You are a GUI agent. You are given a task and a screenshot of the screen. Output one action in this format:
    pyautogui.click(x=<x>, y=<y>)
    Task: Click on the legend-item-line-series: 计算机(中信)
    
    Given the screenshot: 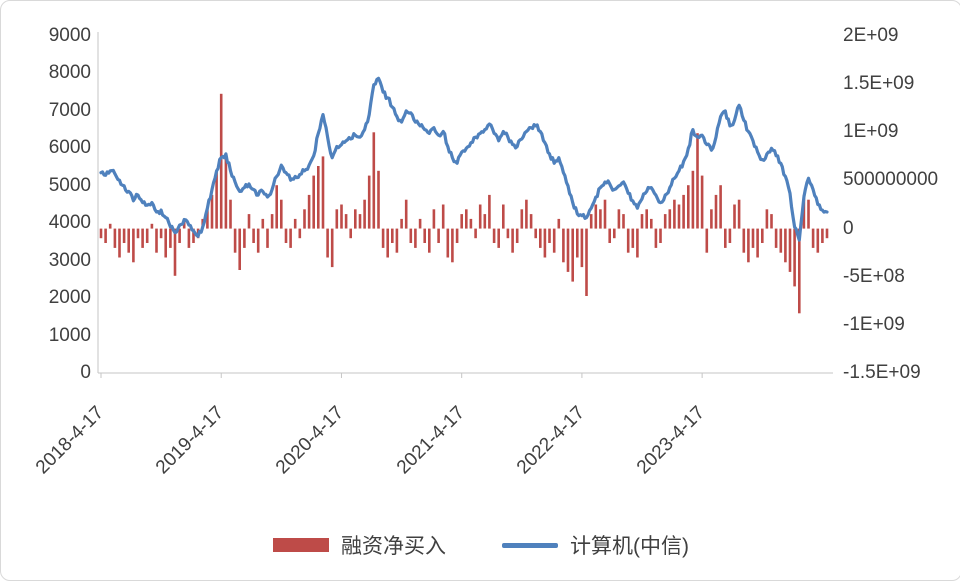 What is the action you would take?
    pyautogui.click(x=595, y=545)
    